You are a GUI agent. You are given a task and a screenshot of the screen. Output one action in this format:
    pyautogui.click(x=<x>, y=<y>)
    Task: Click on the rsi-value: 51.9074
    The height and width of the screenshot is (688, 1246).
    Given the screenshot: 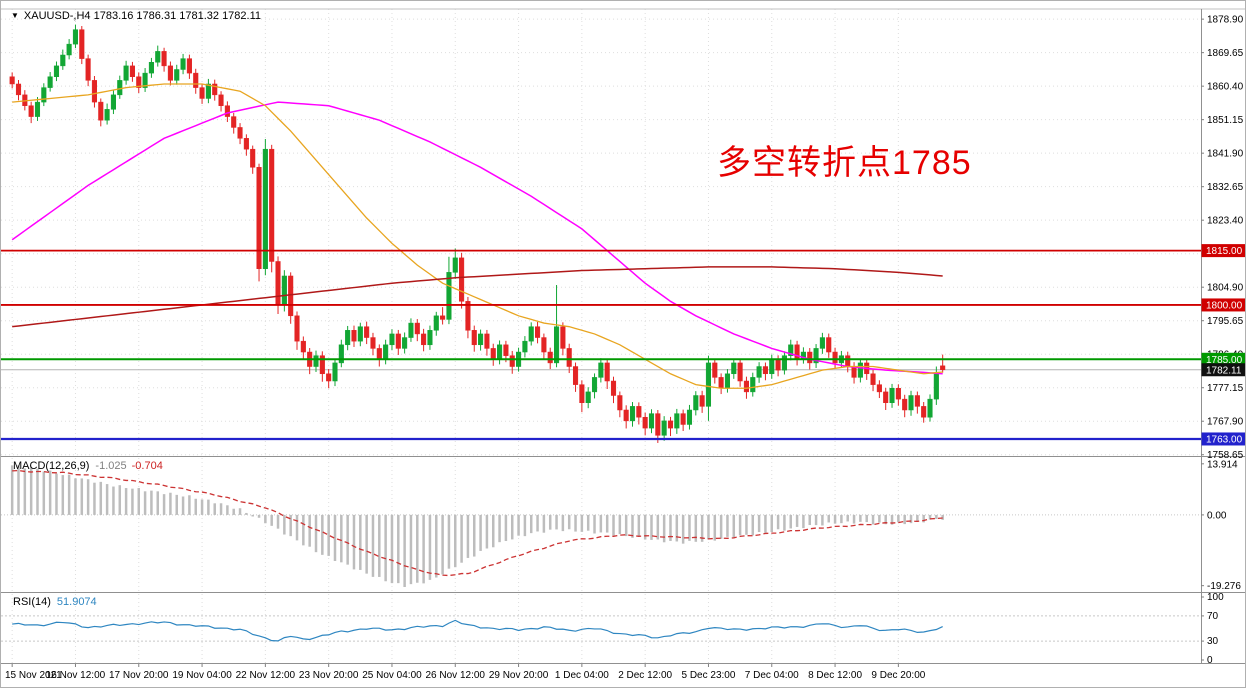 What is the action you would take?
    pyautogui.click(x=76, y=602)
    